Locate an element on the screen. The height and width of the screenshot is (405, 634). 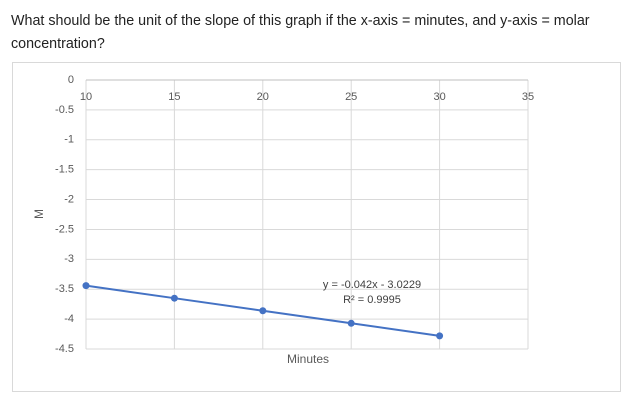
trendline-label: R² = 0.9995 is located at coordinates (372, 300).